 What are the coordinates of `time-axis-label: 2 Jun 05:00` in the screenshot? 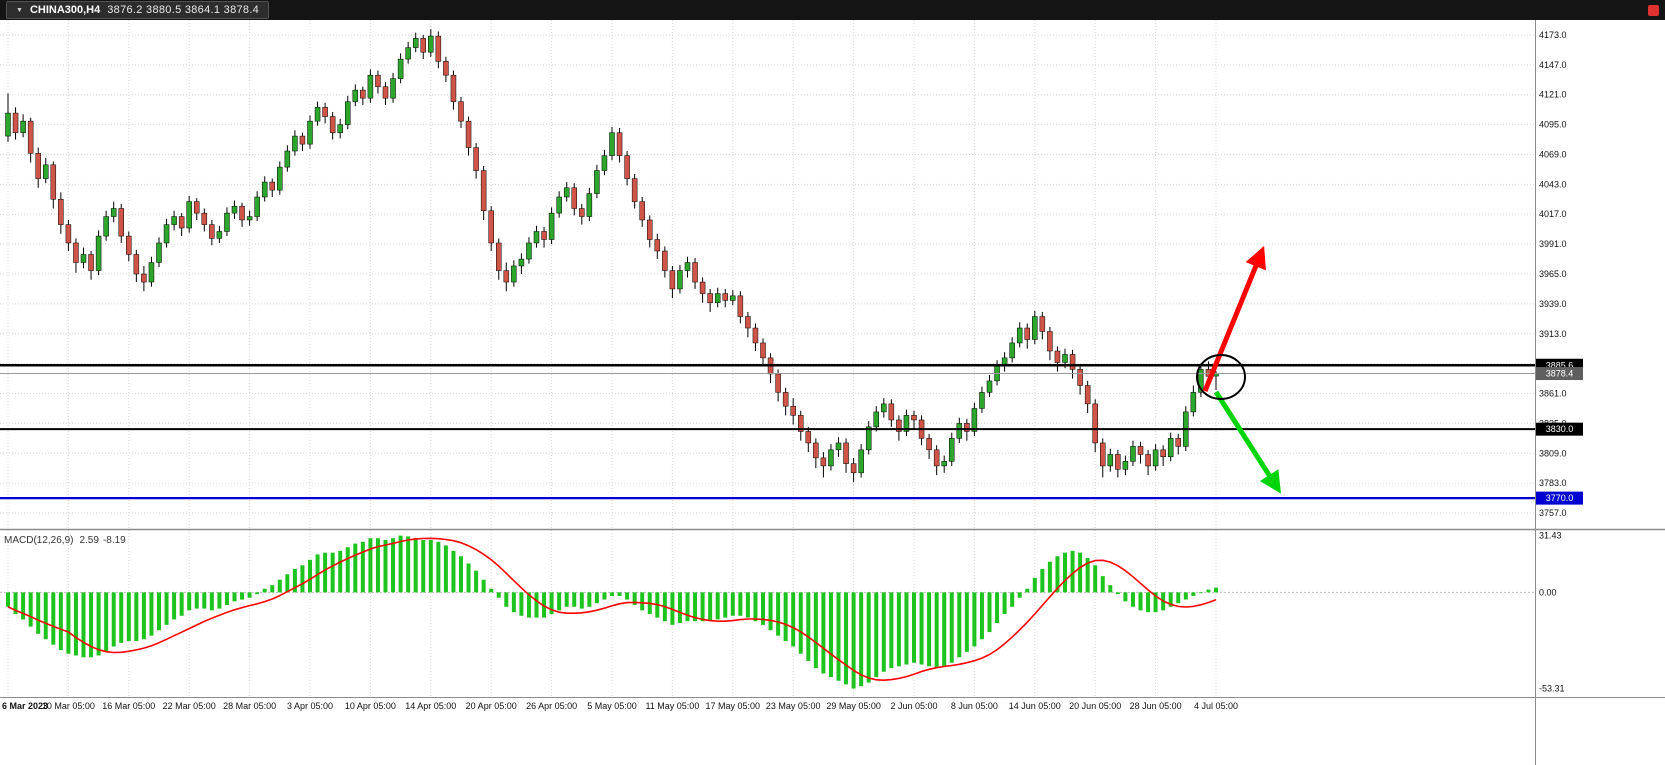 It's located at (913, 706).